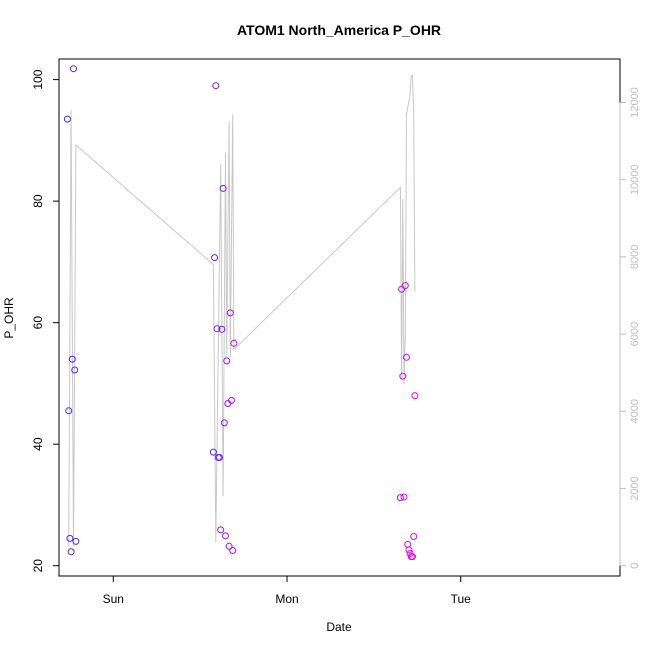  Describe the element at coordinates (286, 599) in the screenshot. I see `x-tick-label: Mon` at that location.